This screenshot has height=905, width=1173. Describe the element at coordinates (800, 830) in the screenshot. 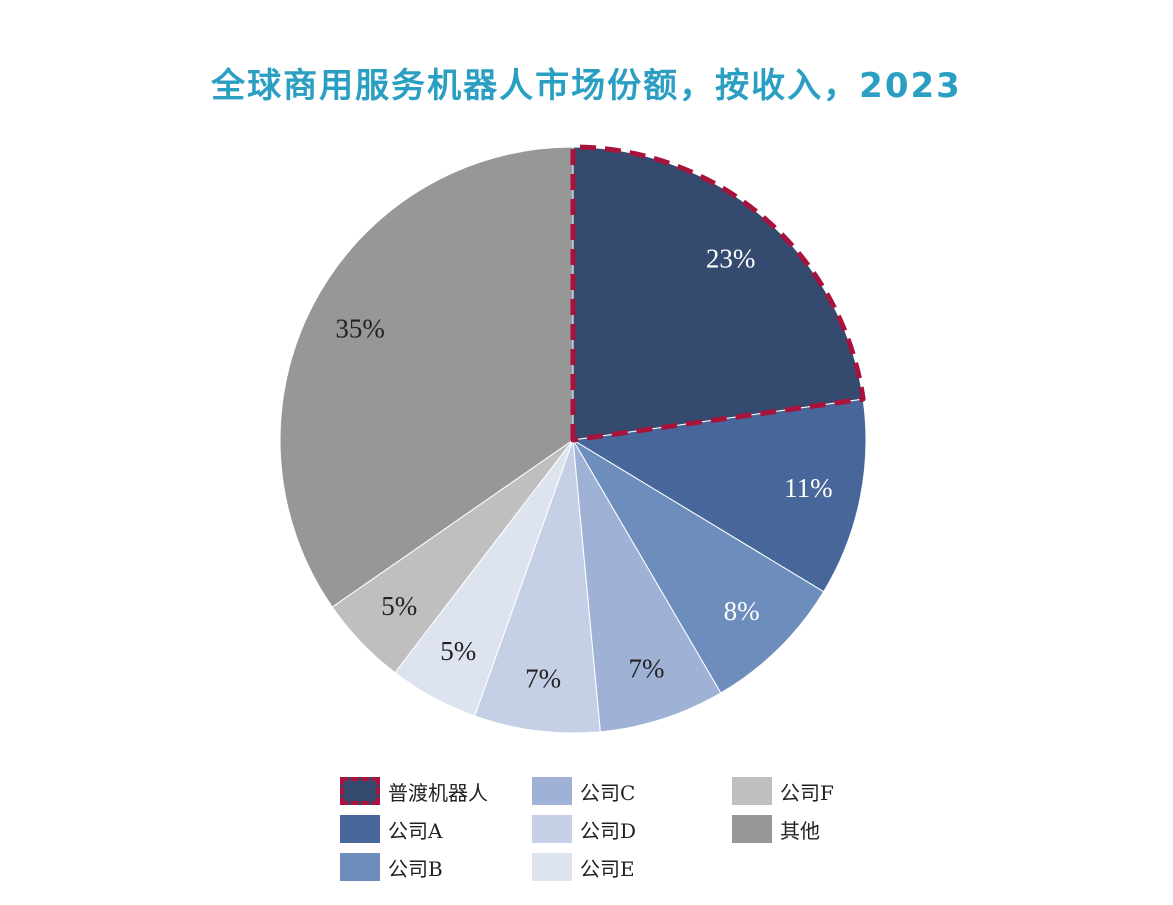

I see `legend-label: 其他` at that location.